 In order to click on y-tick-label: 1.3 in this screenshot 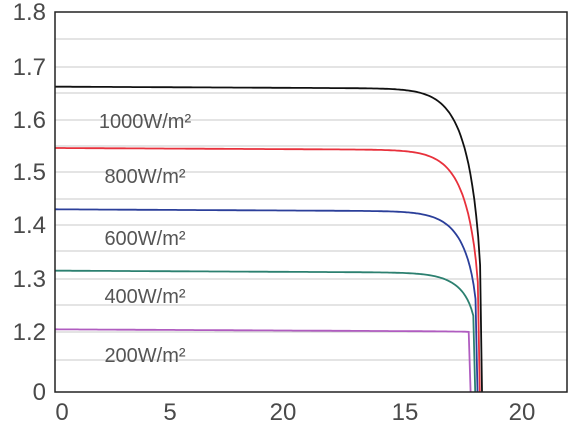, I will do `click(29, 279)`.